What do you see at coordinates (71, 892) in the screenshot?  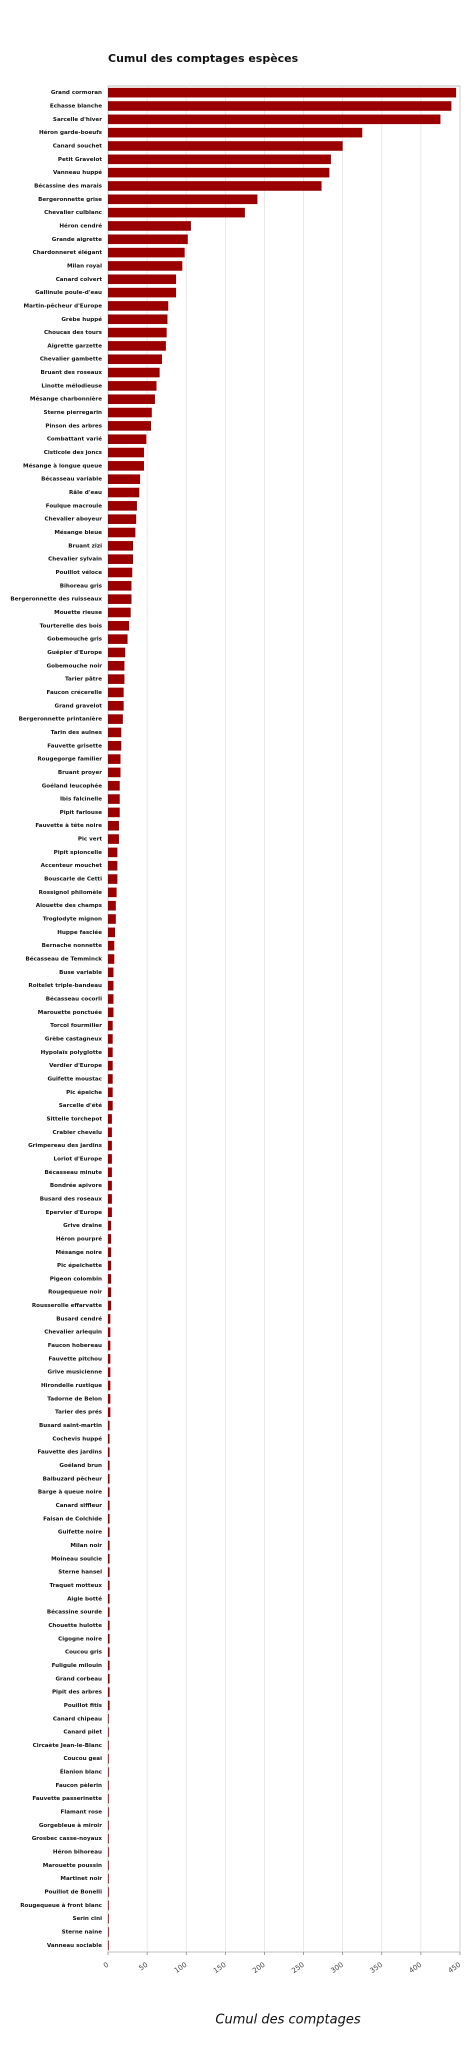 I see `y-tick-label: Rossignol philomèle` at bounding box center [71, 892].